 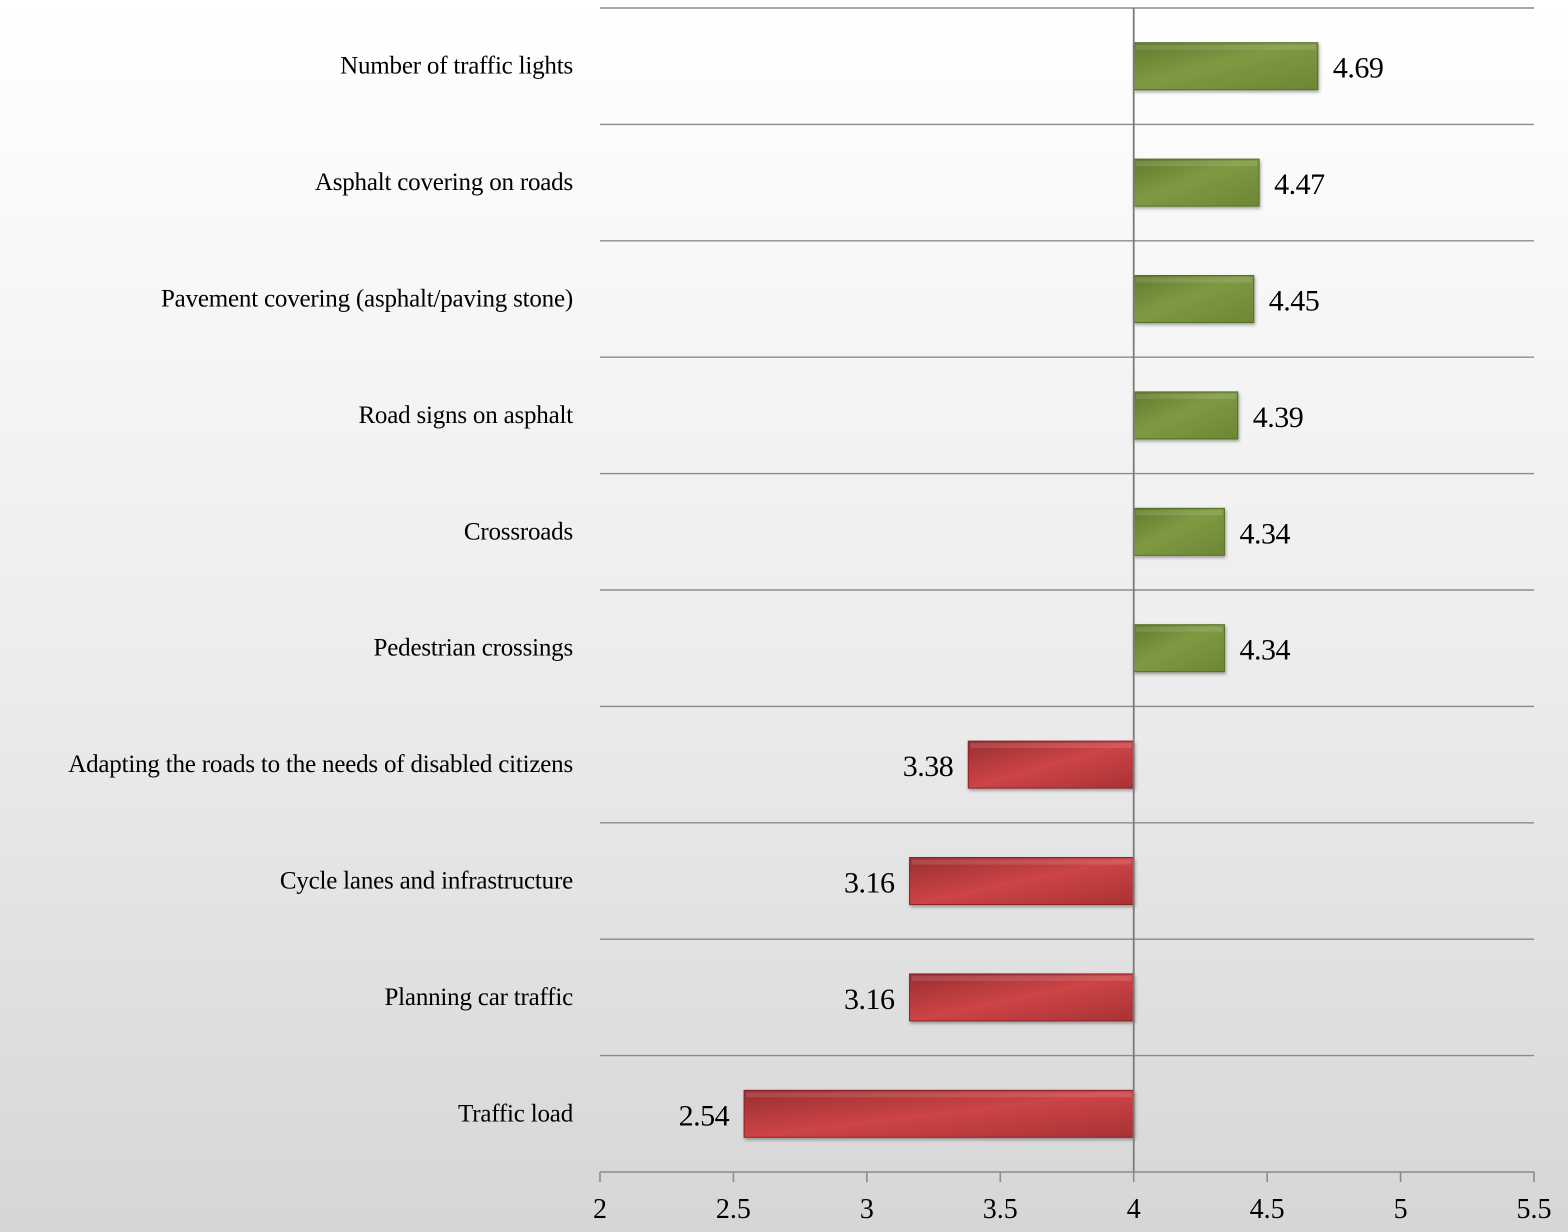 I want to click on category-label: Pavement covering (asphalt/paving stone), so click(x=367, y=299).